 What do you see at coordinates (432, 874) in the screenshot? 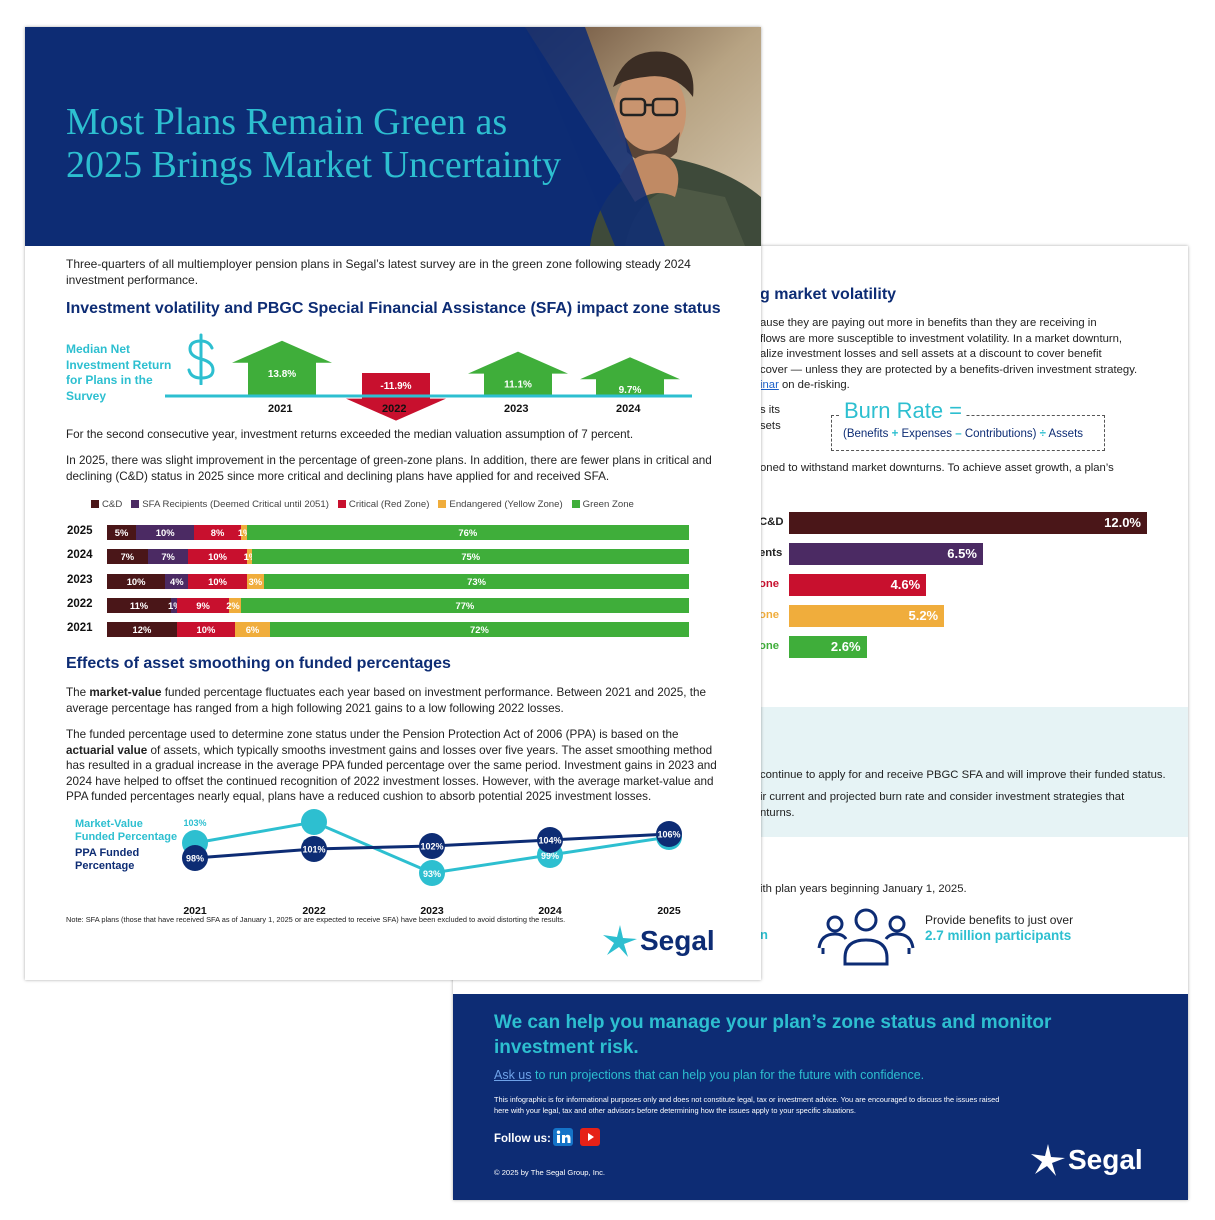
I see `market-value-label: 93%` at bounding box center [432, 874].